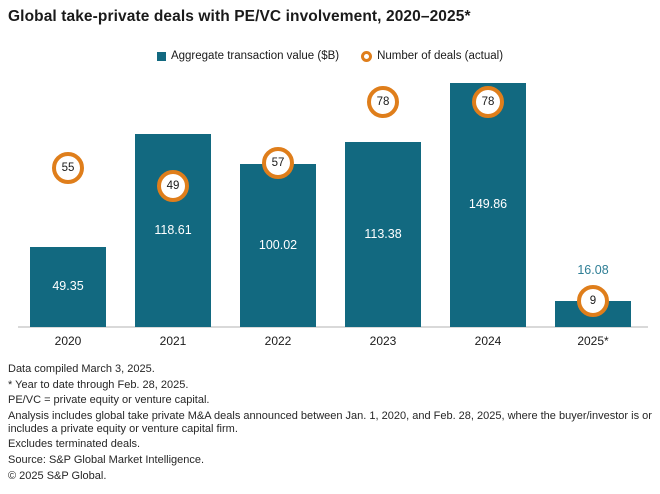  What do you see at coordinates (383, 341) in the screenshot?
I see `x-axis-label-2023: 2023` at bounding box center [383, 341].